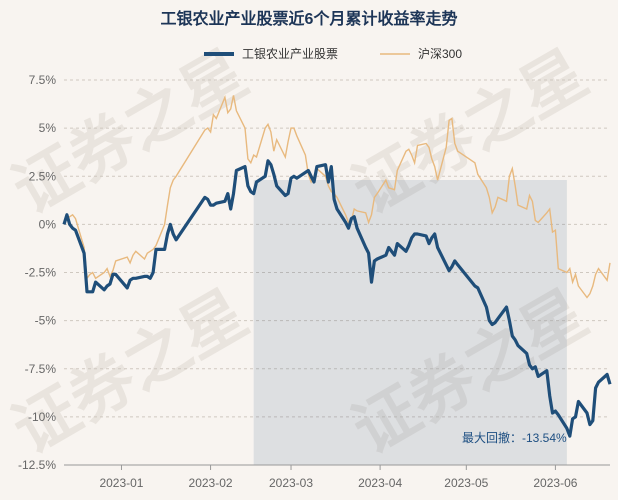 The image size is (618, 500). Describe the element at coordinates (466, 483) in the screenshot. I see `x-tick-label: 2023-05` at that location.